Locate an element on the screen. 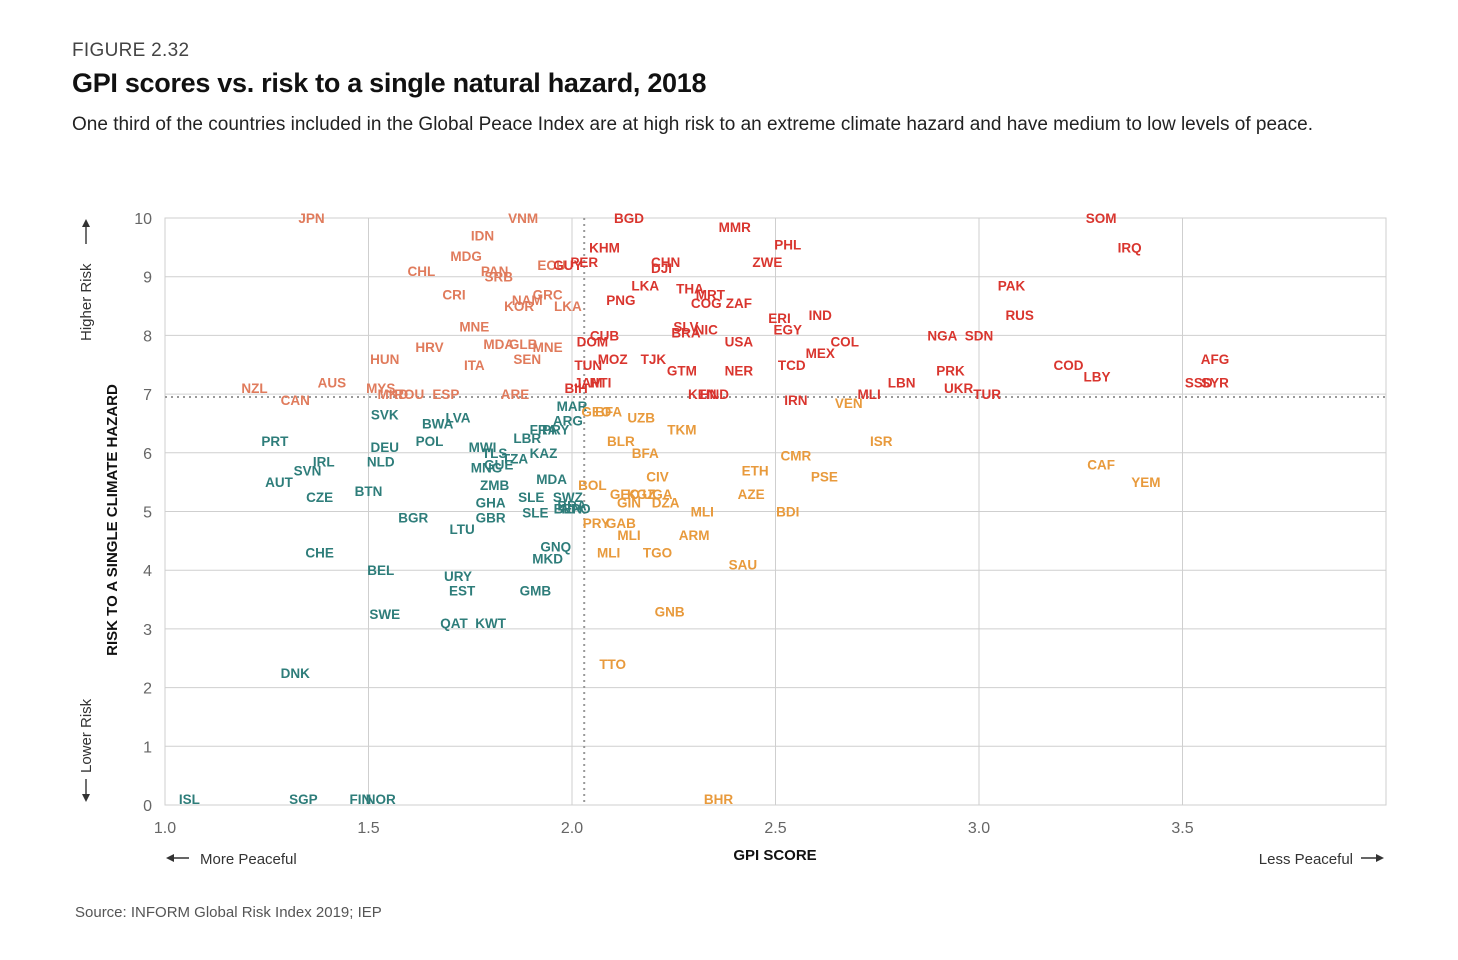  data-point: CAF is located at coordinates (1101, 465).